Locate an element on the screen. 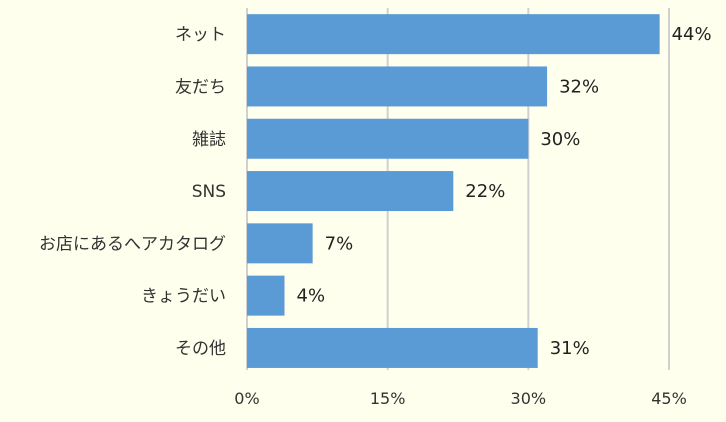 This screenshot has width=726, height=422. x-tick-label: 45% is located at coordinates (669, 398).